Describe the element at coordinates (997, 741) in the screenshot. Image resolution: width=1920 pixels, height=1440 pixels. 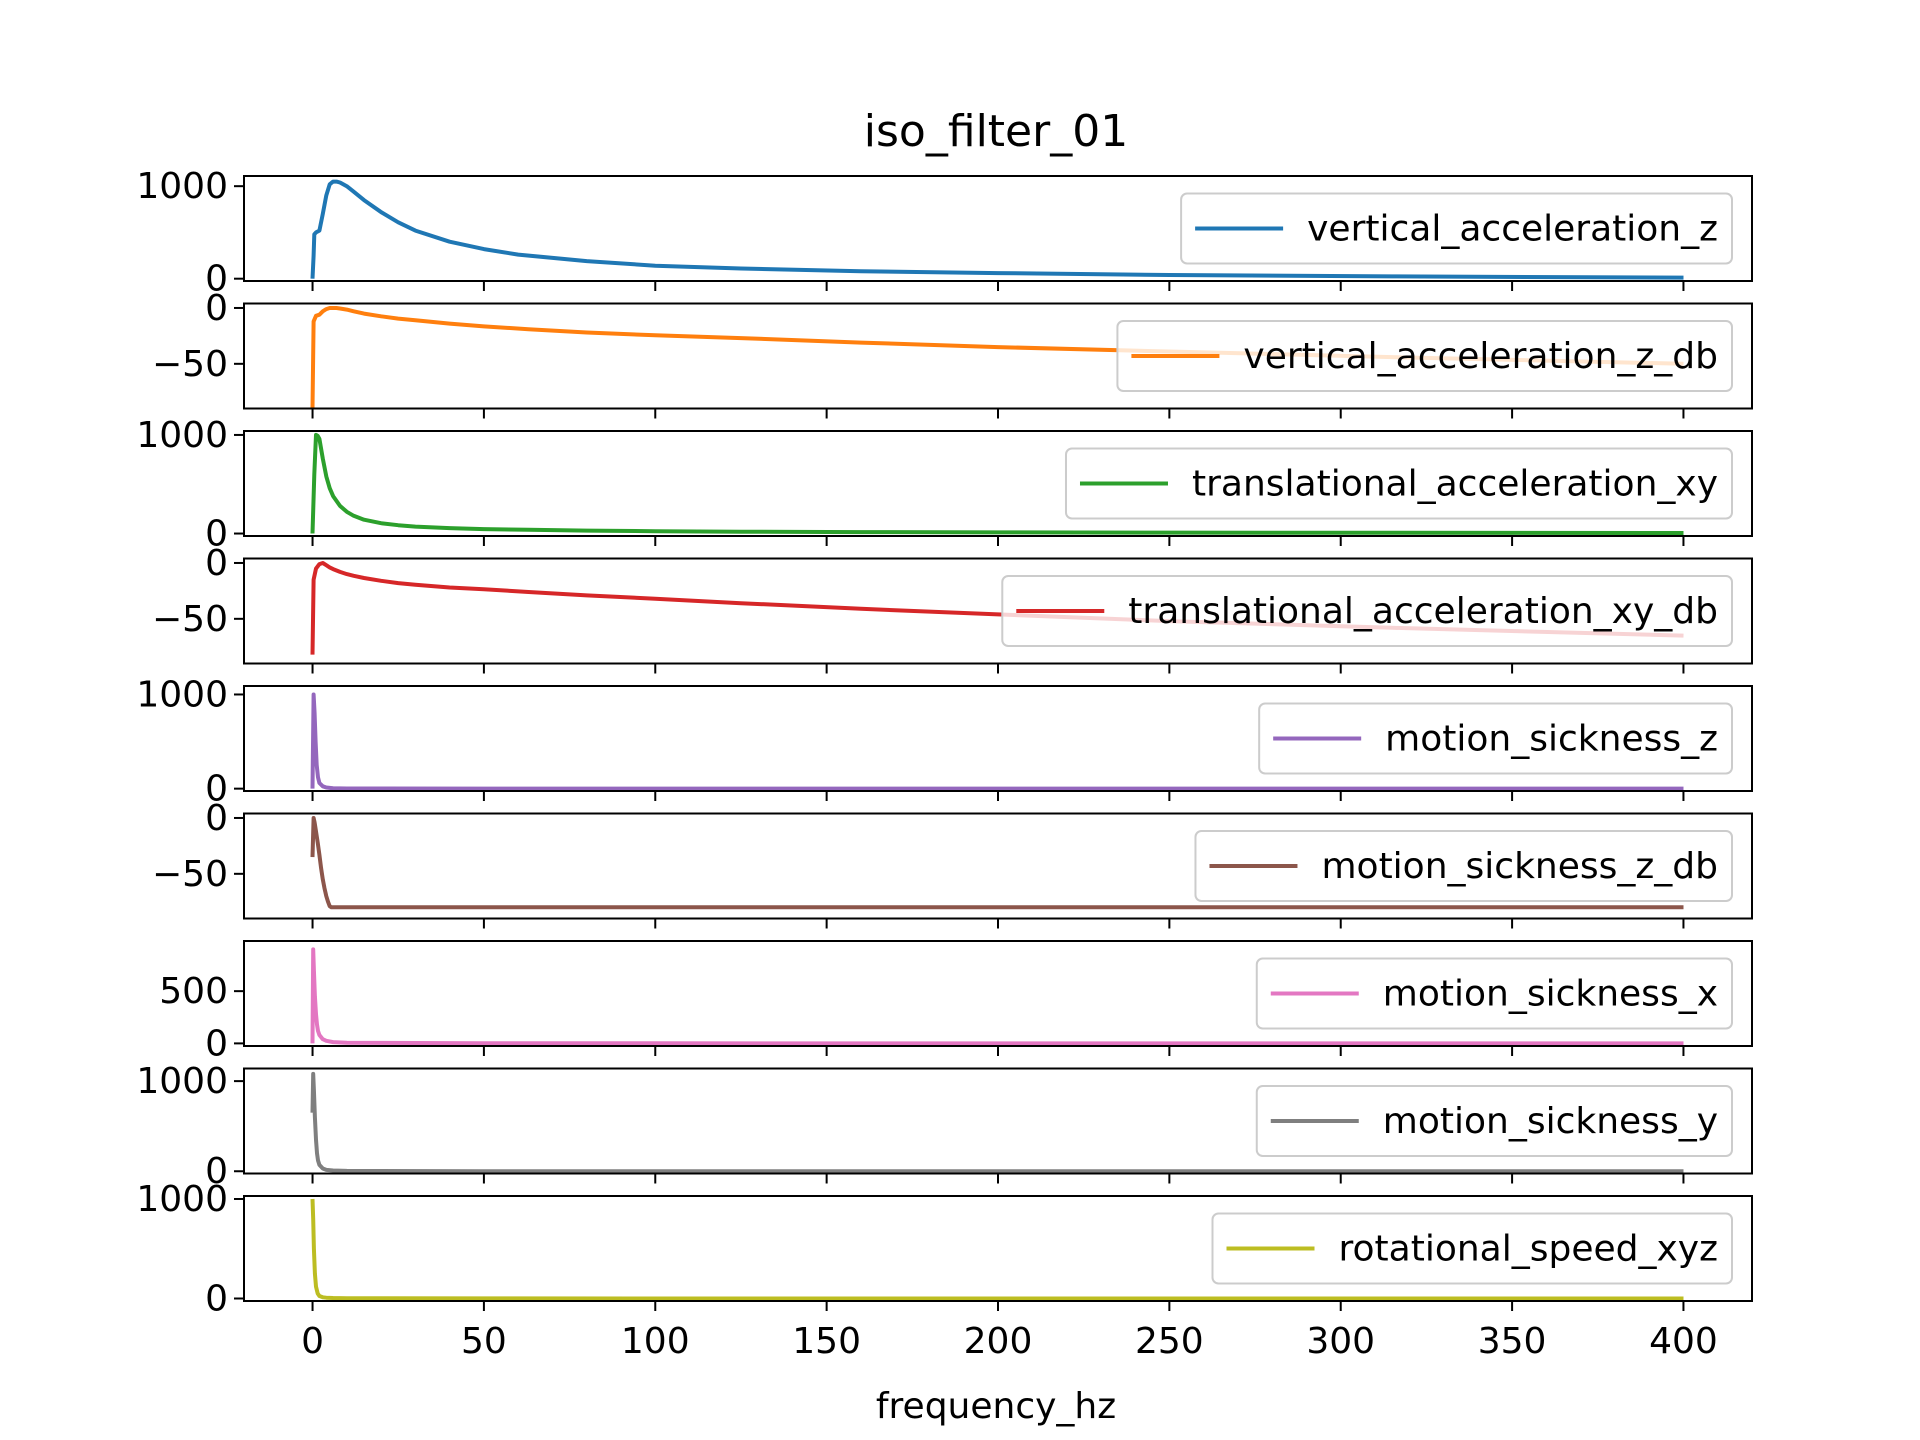
I see `series-line-motion_sickness_z` at that location.